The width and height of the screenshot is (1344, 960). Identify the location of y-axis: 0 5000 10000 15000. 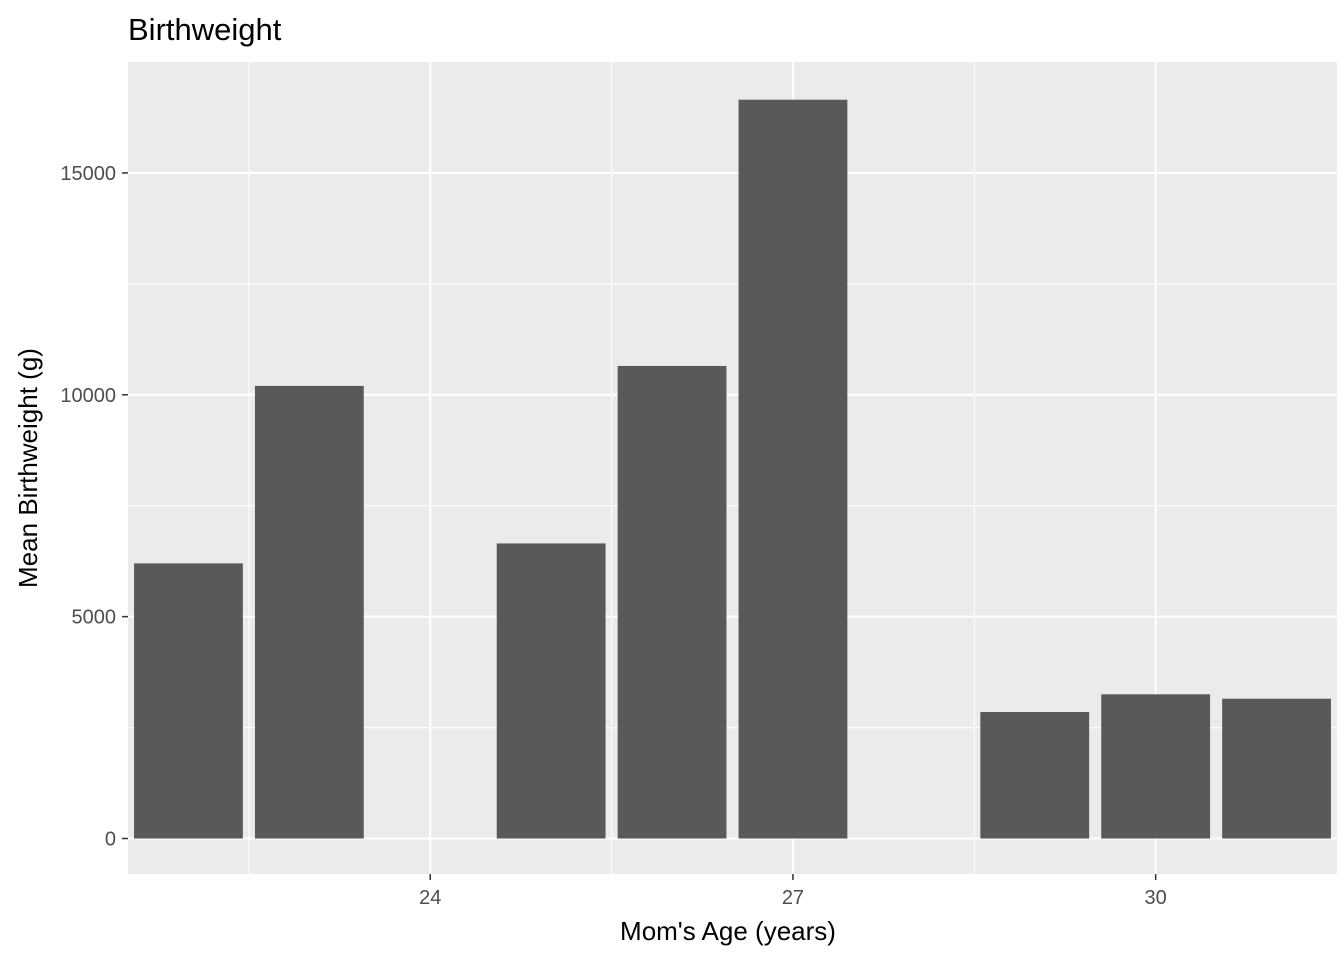
(94, 507).